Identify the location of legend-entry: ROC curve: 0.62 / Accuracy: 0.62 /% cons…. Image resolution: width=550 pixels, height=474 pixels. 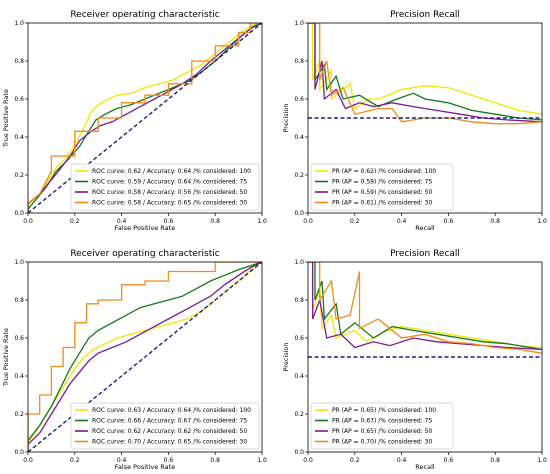
(169, 431).